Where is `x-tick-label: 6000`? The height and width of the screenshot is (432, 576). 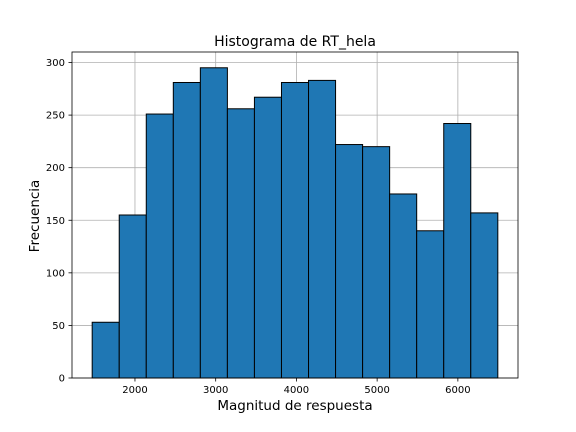
x-tick-label: 6000 is located at coordinates (457, 390).